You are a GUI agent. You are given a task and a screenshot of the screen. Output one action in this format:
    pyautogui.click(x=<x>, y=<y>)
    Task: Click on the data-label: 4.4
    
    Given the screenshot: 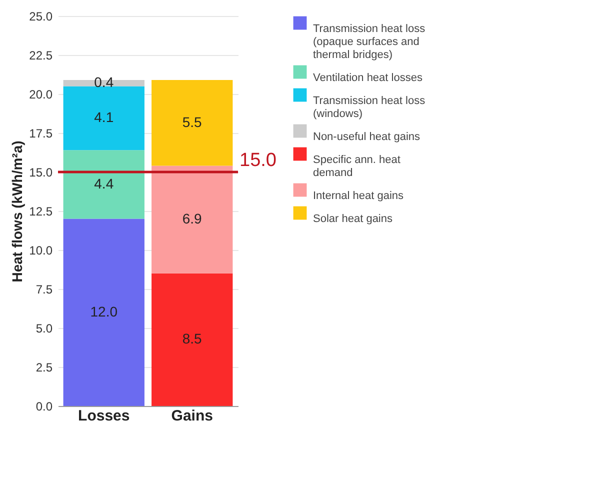 What is the action you would take?
    pyautogui.click(x=104, y=183)
    